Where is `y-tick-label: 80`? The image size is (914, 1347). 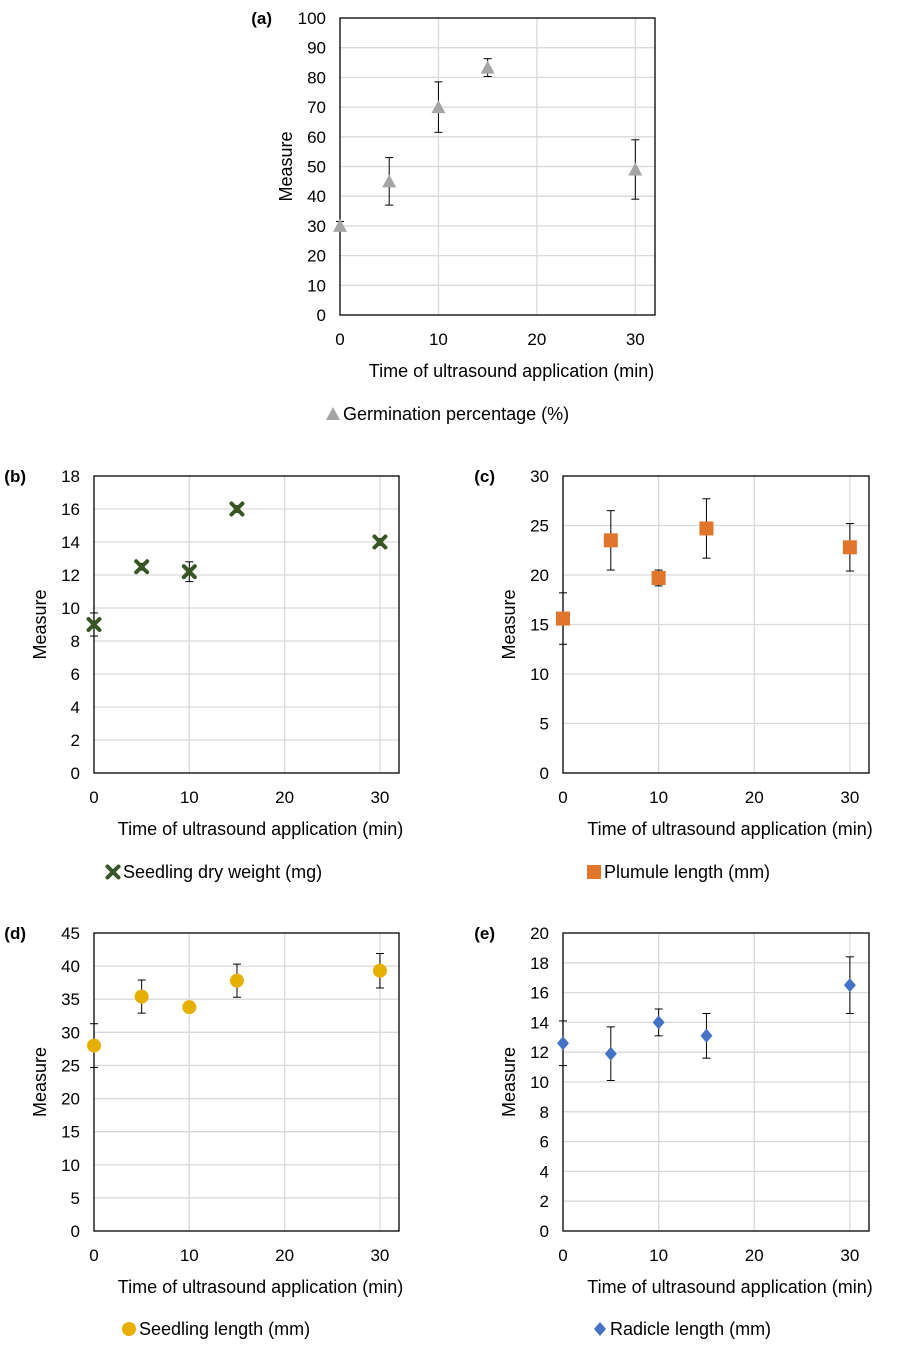
y-tick-label: 80 is located at coordinates (316, 77).